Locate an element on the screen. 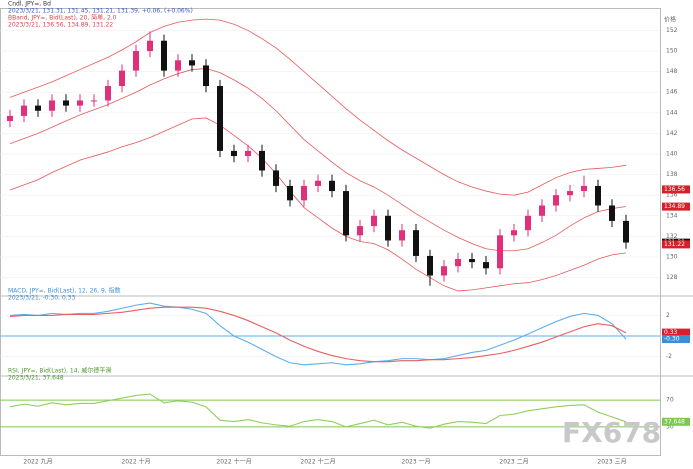 Image resolution: width=693 pixels, height=469 pixels. watermark: FX678 is located at coordinates (611, 432).